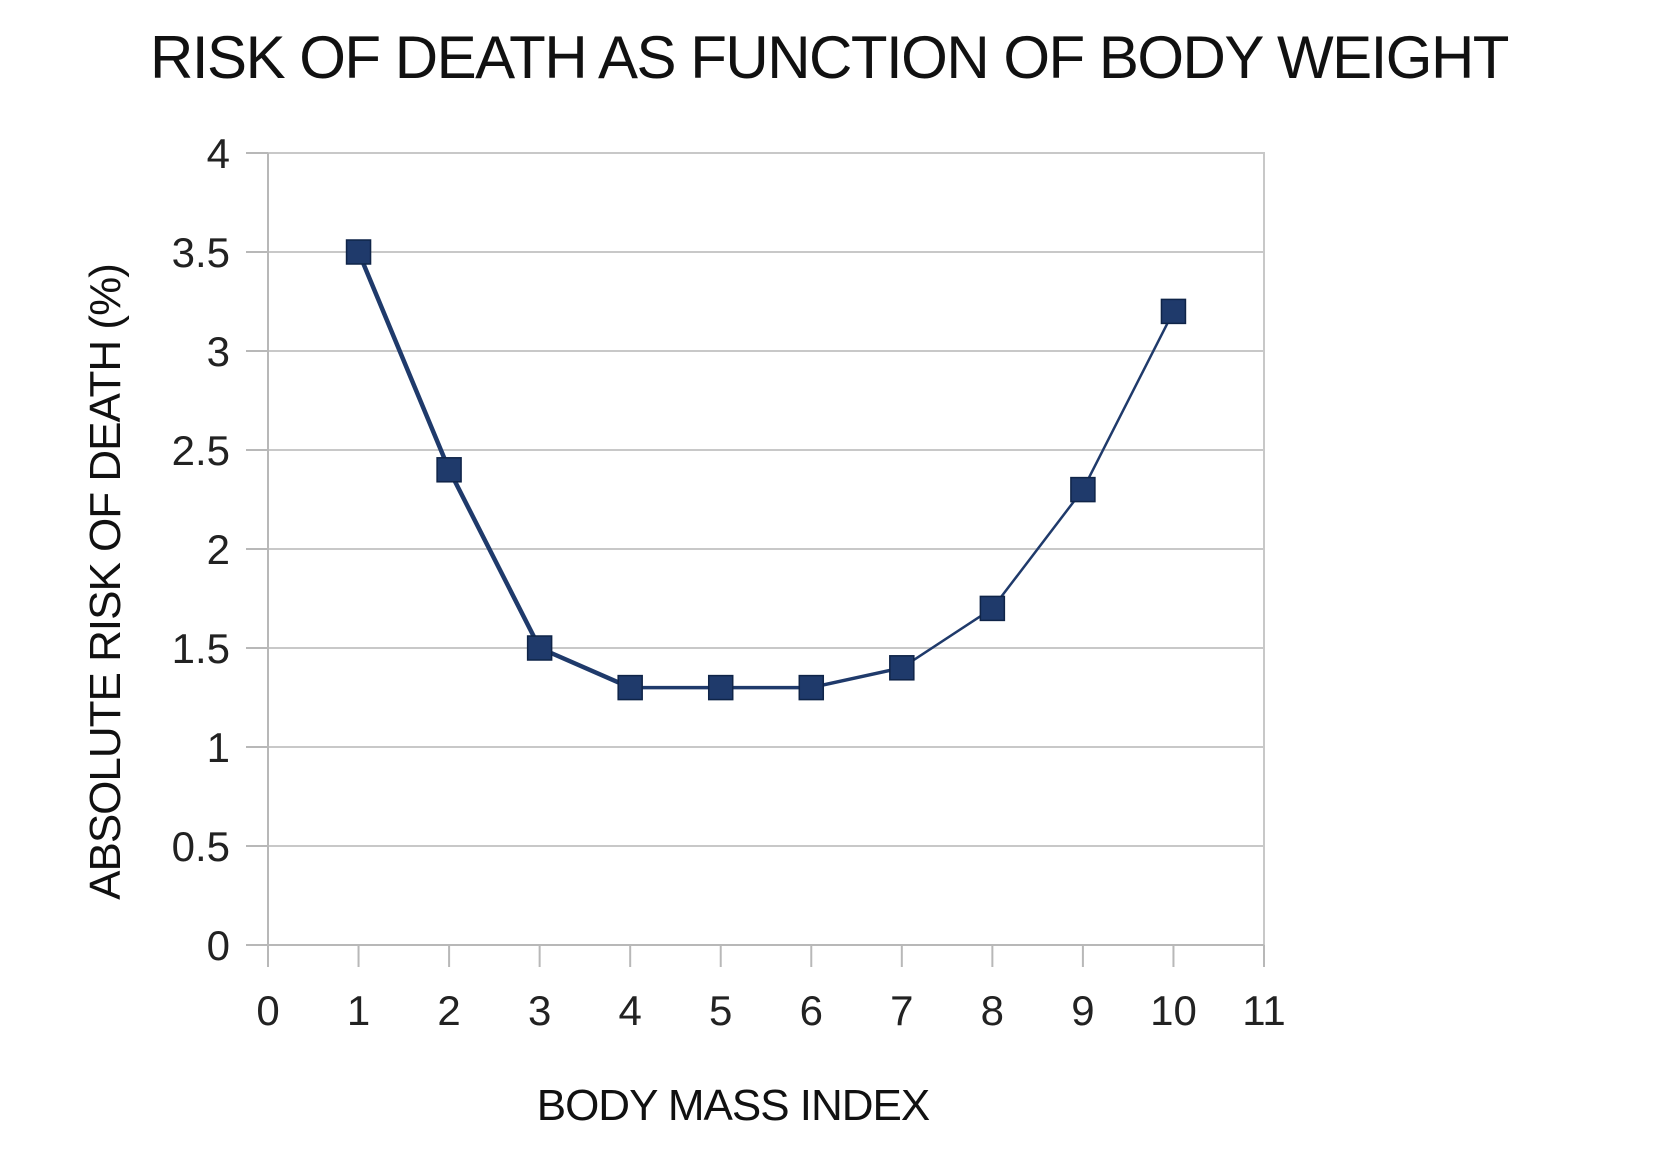 The width and height of the screenshot is (1658, 1168). I want to click on y-tick-label: 3.5, so click(201, 252).